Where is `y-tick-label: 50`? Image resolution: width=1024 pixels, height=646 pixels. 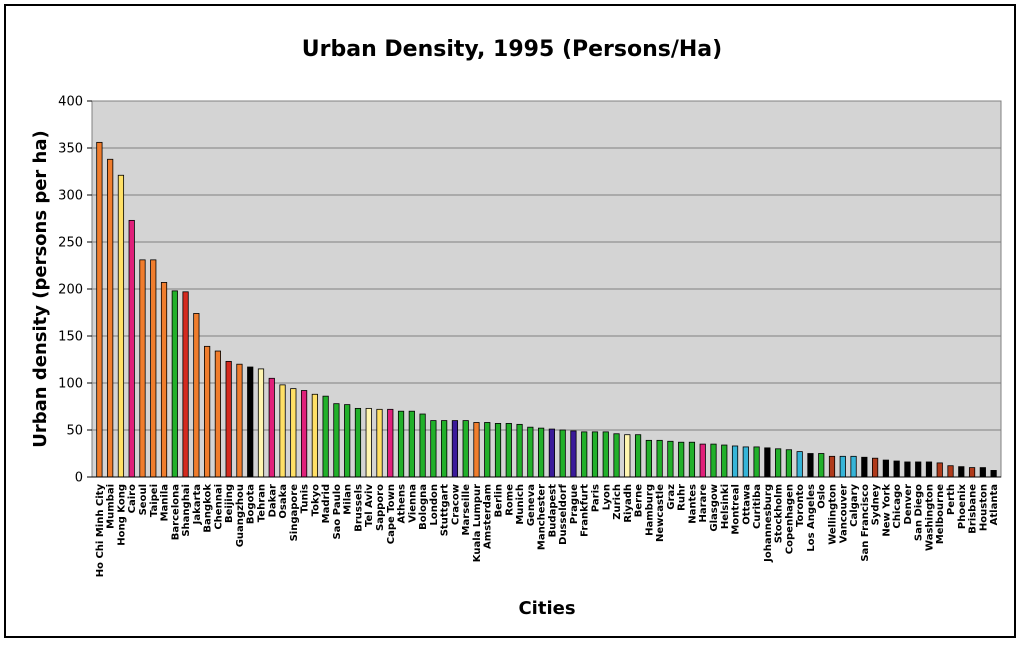 y-tick-label: 50 is located at coordinates (74, 431).